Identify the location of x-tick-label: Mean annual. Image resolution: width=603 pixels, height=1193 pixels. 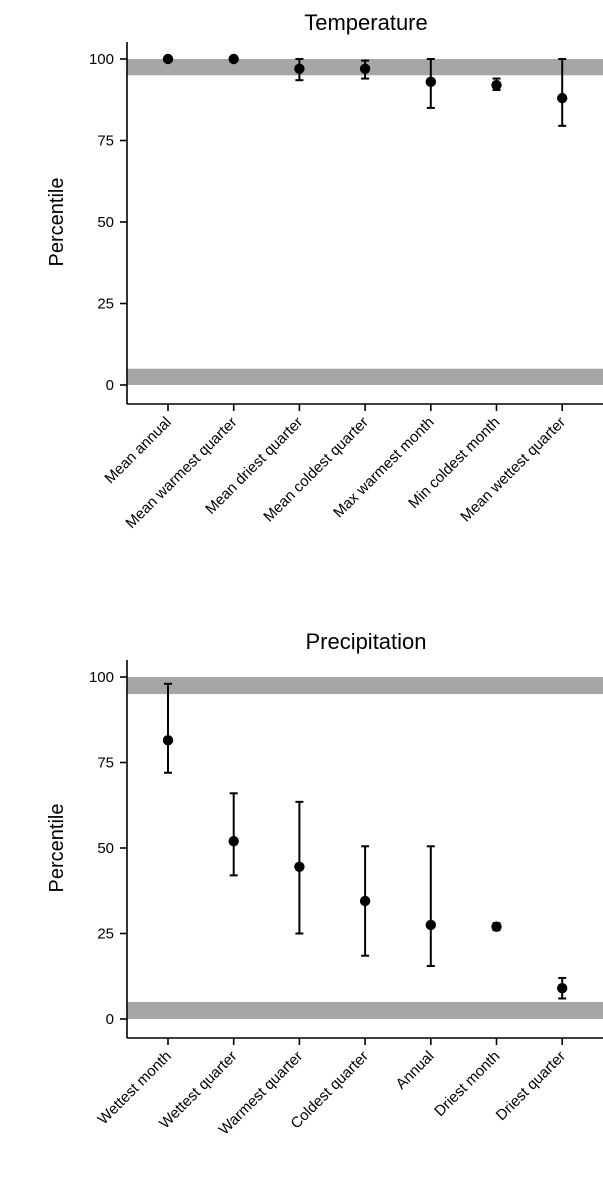
(137, 450).